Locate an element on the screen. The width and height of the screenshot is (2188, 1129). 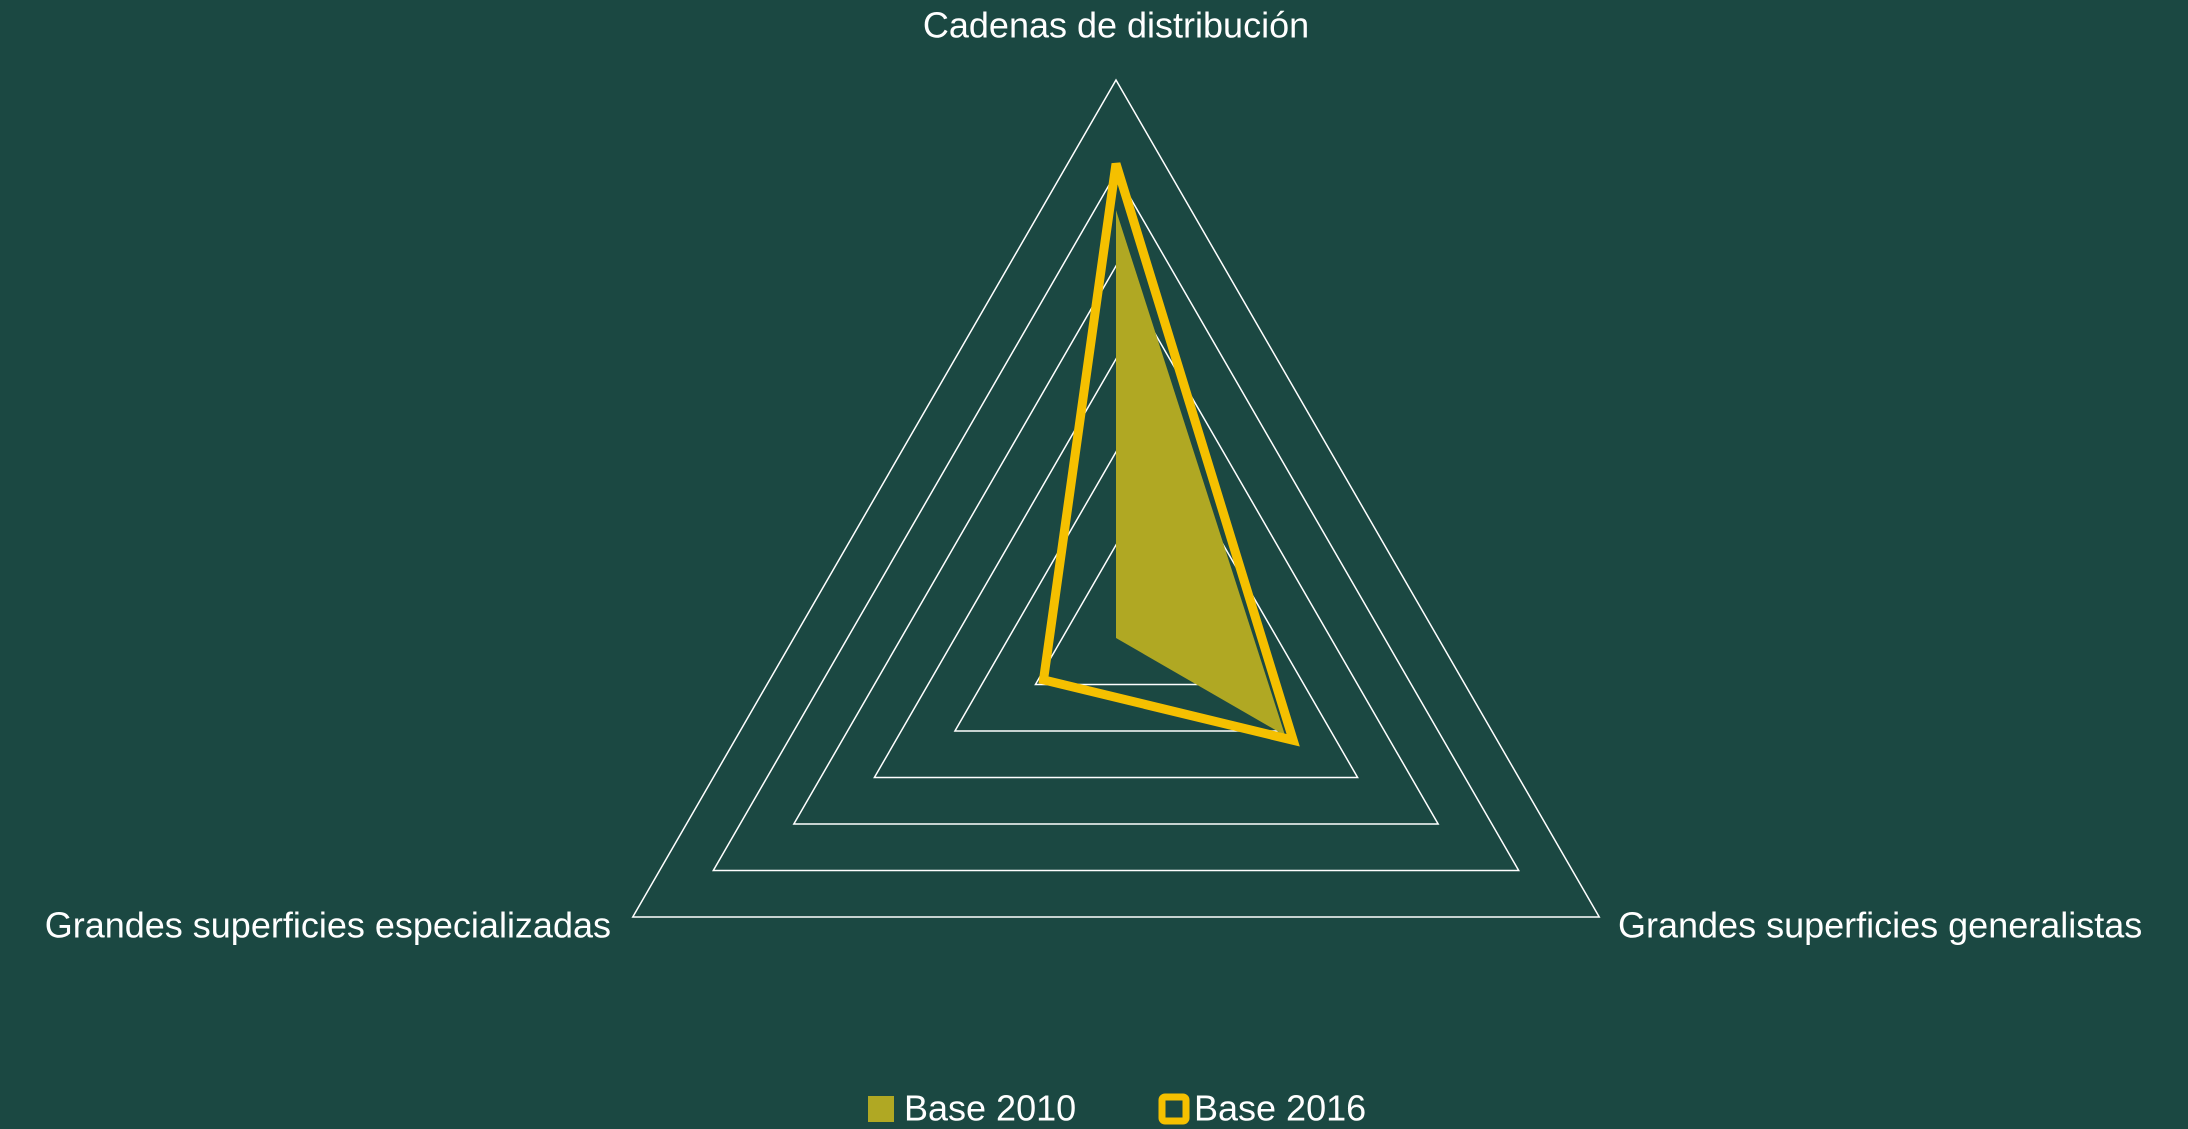
legend-label: Base 2010 is located at coordinates (990, 1108).